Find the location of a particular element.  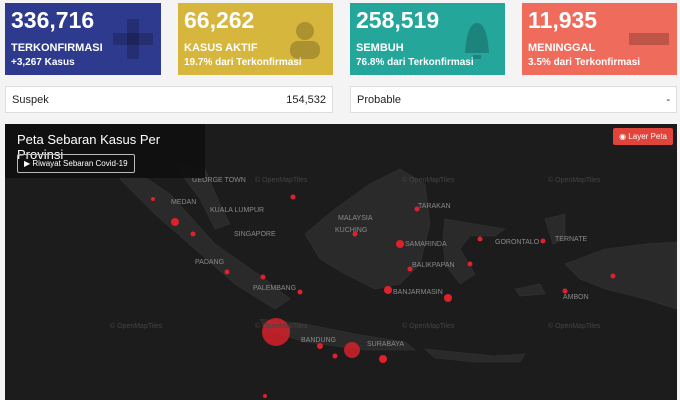

place-label: AMBON is located at coordinates (576, 297).